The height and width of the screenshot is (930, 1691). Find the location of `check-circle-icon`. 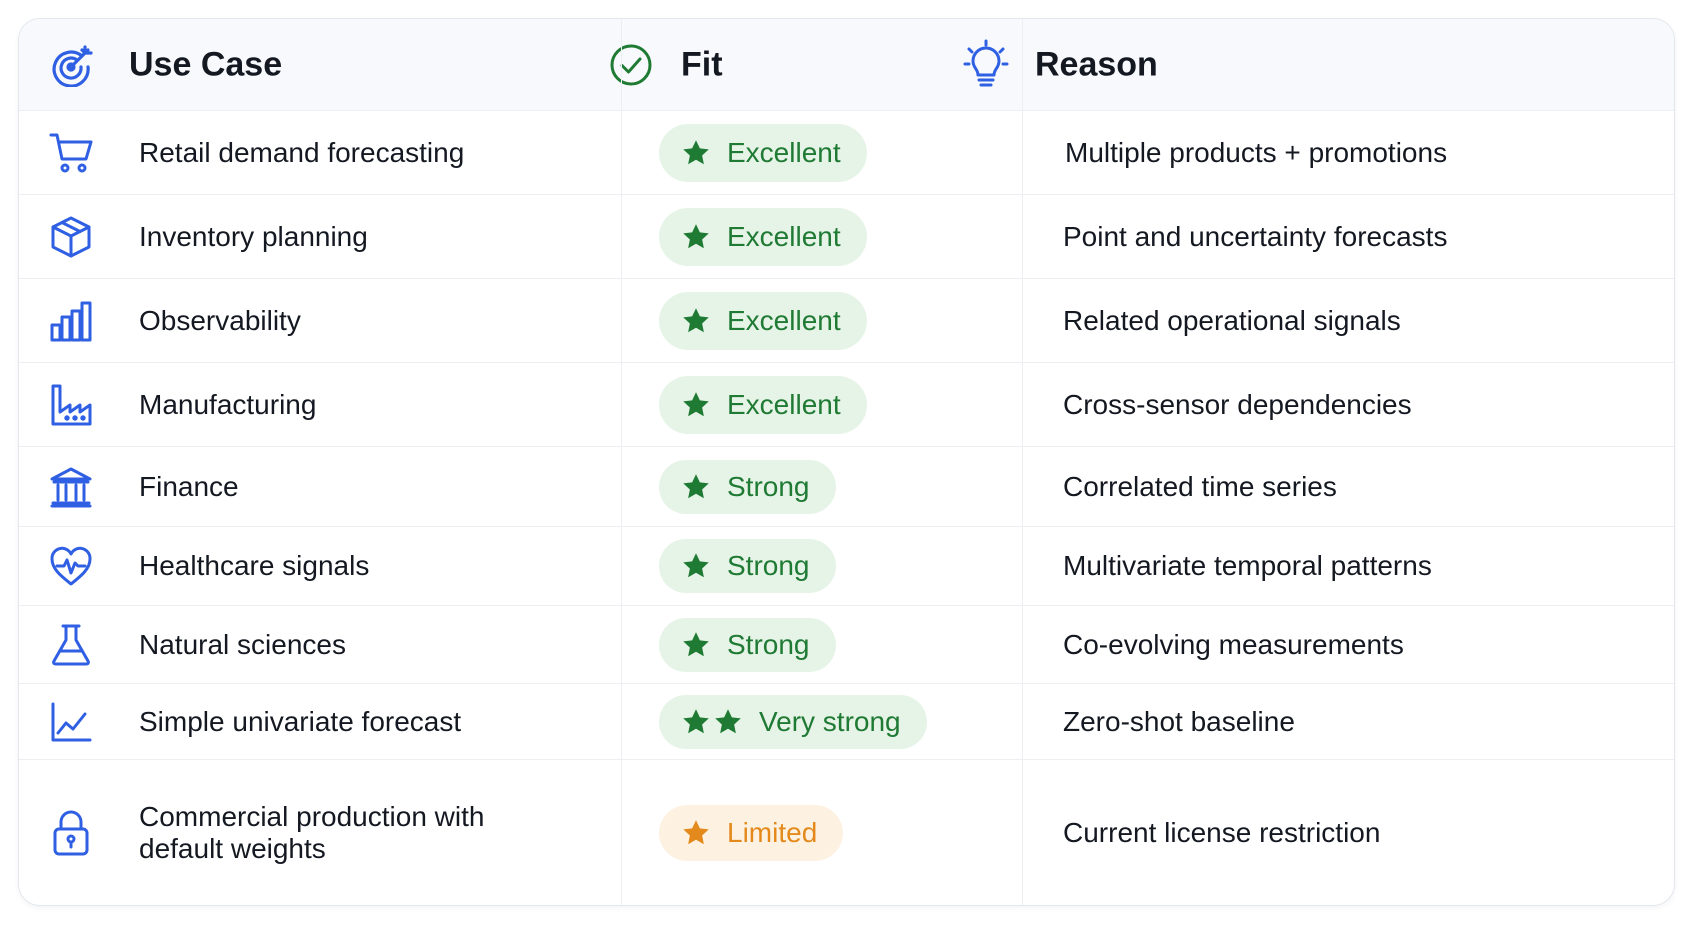

check-circle-icon is located at coordinates (631, 65).